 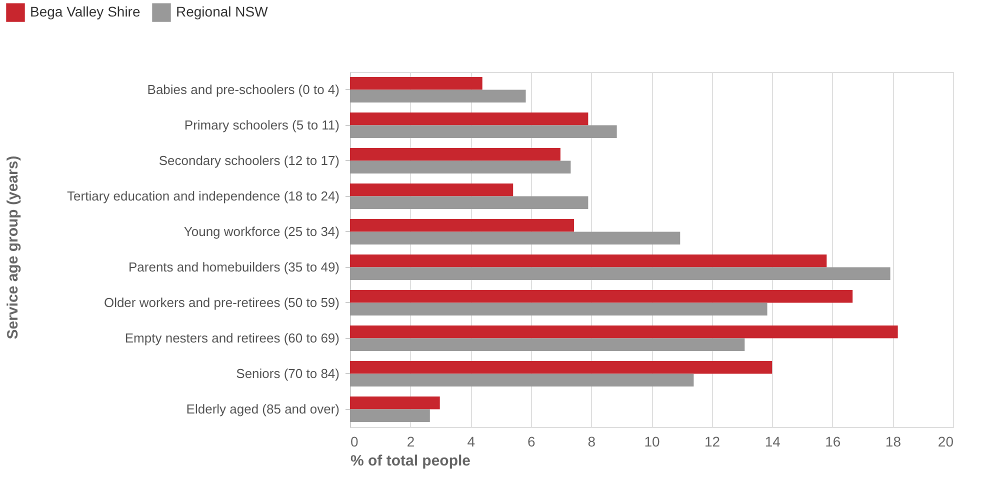 What do you see at coordinates (262, 124) in the screenshot?
I see `y-tick-label: Primary schoolers (5 to 11)` at bounding box center [262, 124].